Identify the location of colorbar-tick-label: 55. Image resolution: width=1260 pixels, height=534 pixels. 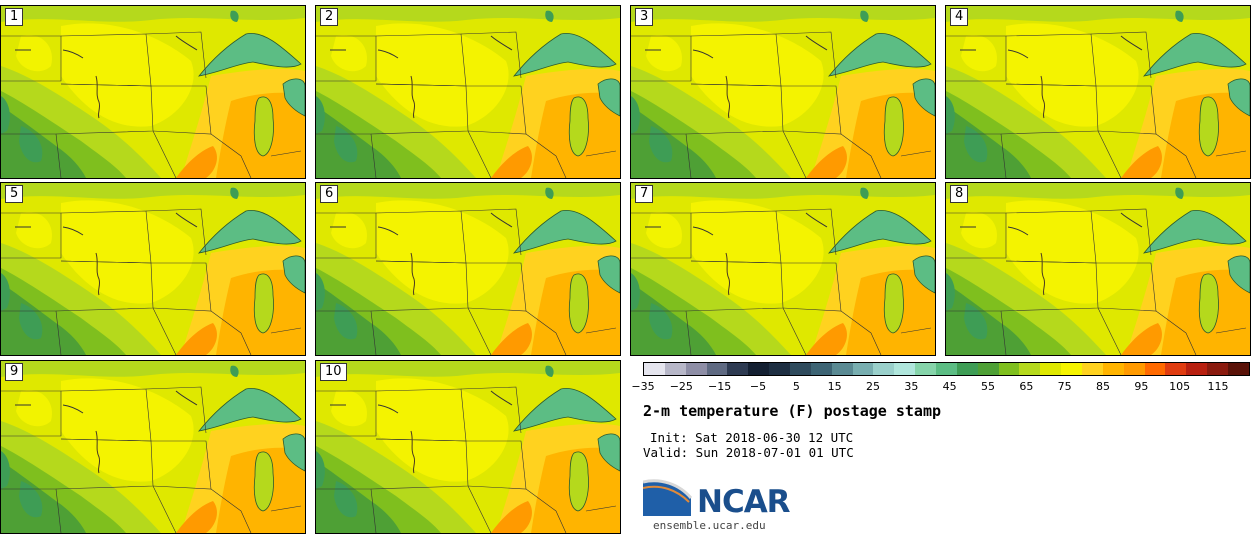
(988, 386).